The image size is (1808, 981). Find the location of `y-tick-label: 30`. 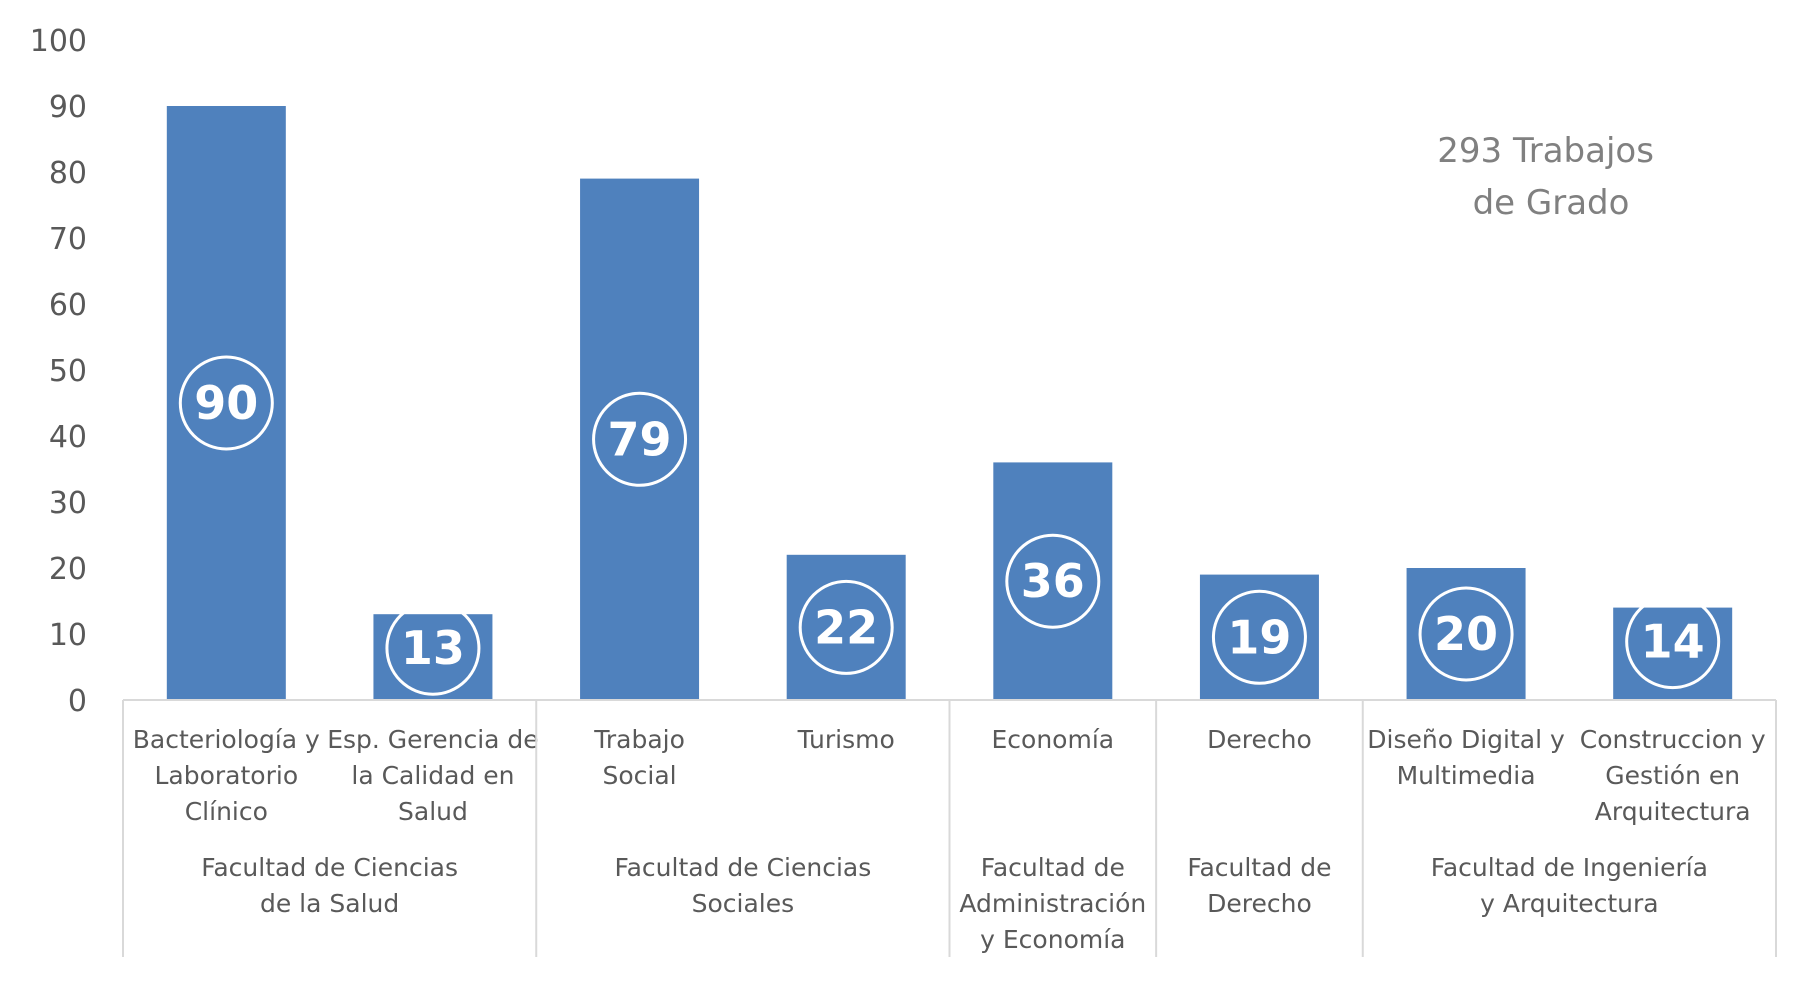

y-tick-label: 30 is located at coordinates (68, 503).